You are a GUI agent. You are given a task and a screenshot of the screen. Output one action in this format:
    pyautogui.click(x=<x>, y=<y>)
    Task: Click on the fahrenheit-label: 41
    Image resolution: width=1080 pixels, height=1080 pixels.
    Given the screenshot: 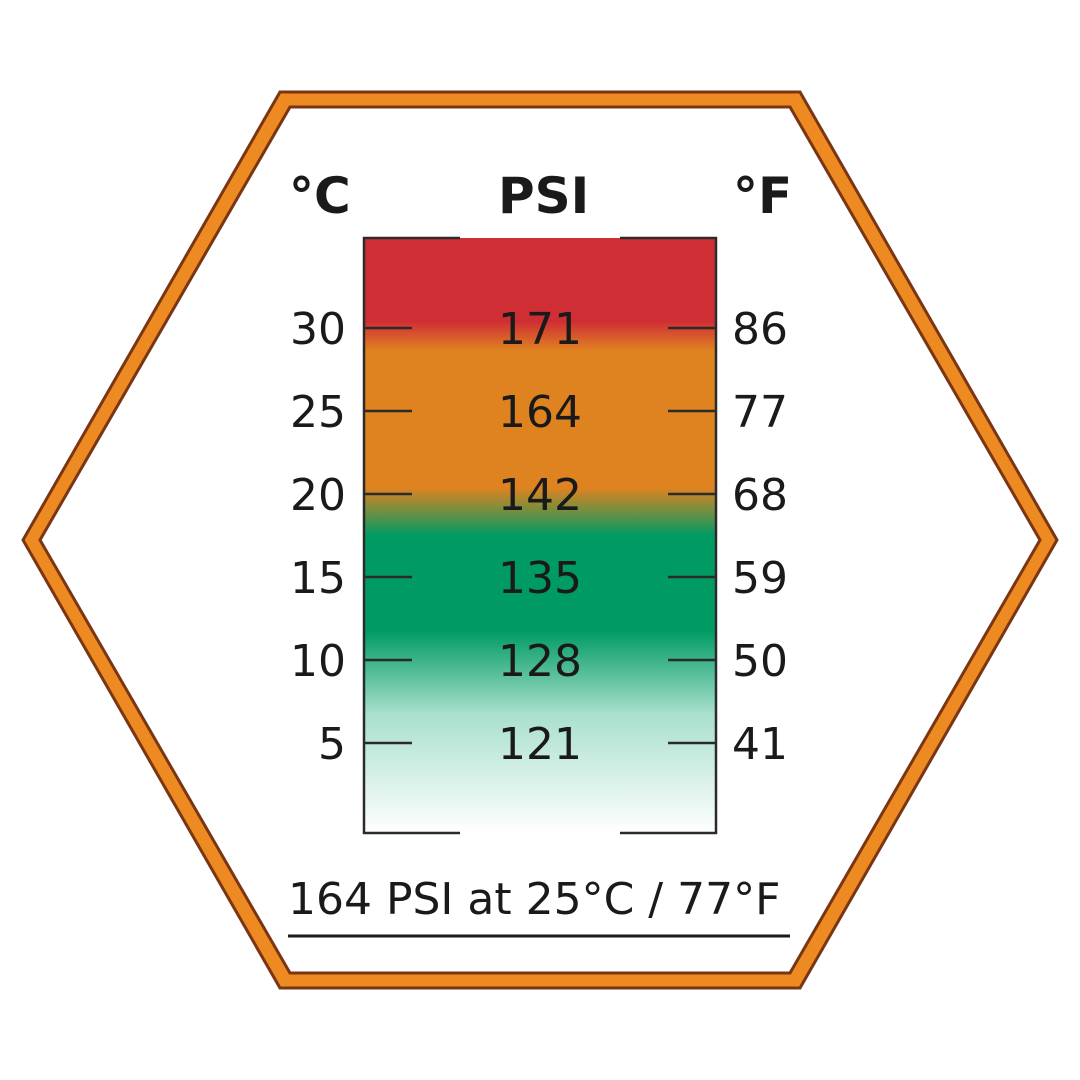 What is the action you would take?
    pyautogui.click(x=760, y=744)
    